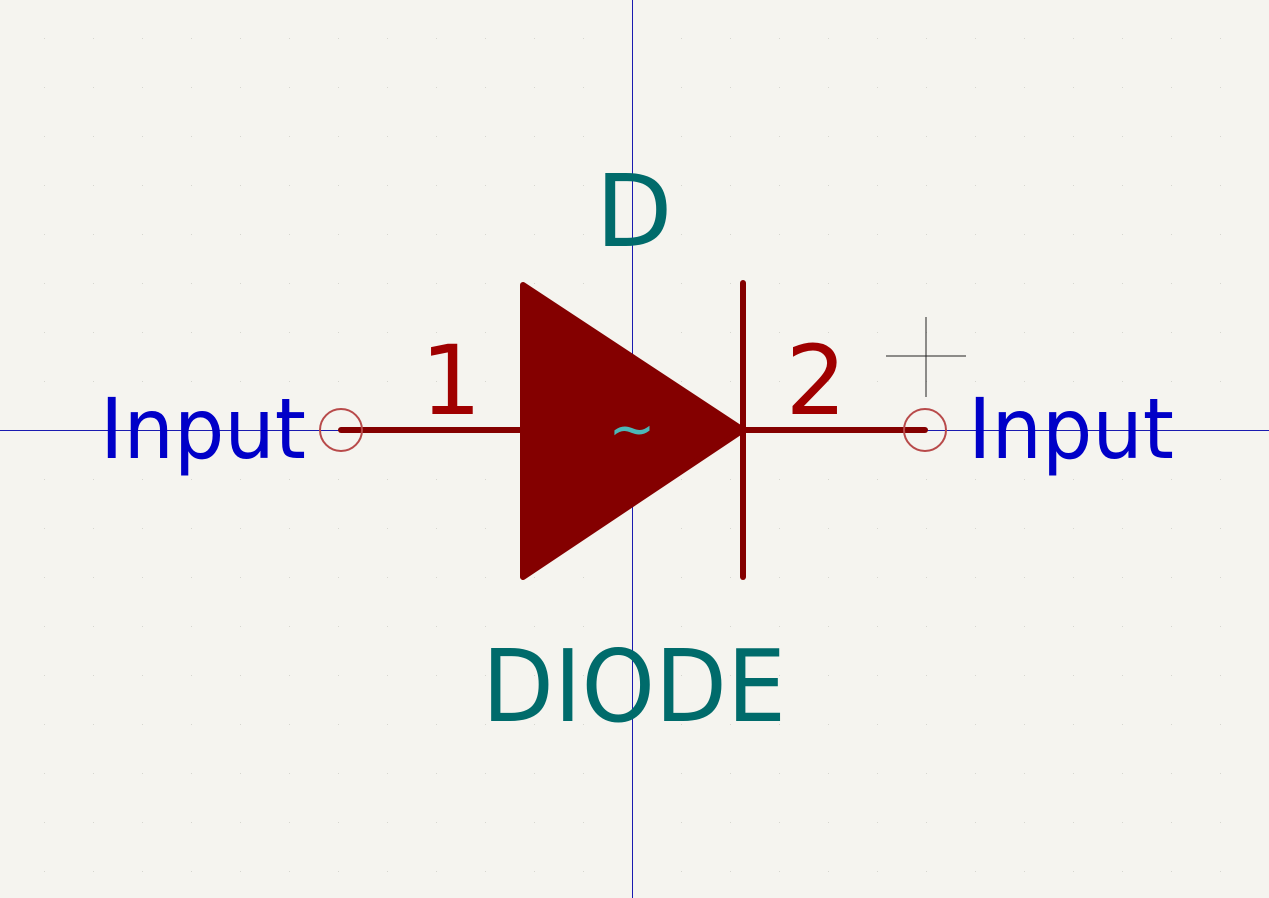  I want to click on pin-1-number: 1, so click(450, 381).